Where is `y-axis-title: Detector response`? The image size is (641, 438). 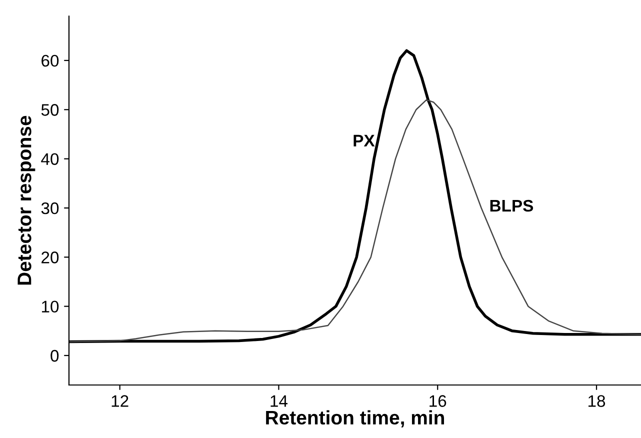
y-axis-title: Detector response is located at coordinates (27, 200).